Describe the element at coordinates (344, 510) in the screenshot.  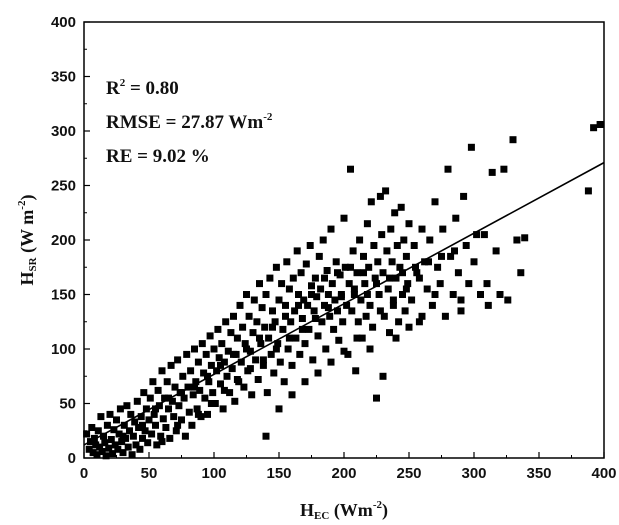
I see `x-axis-title: HEC (Wm-2)` at that location.